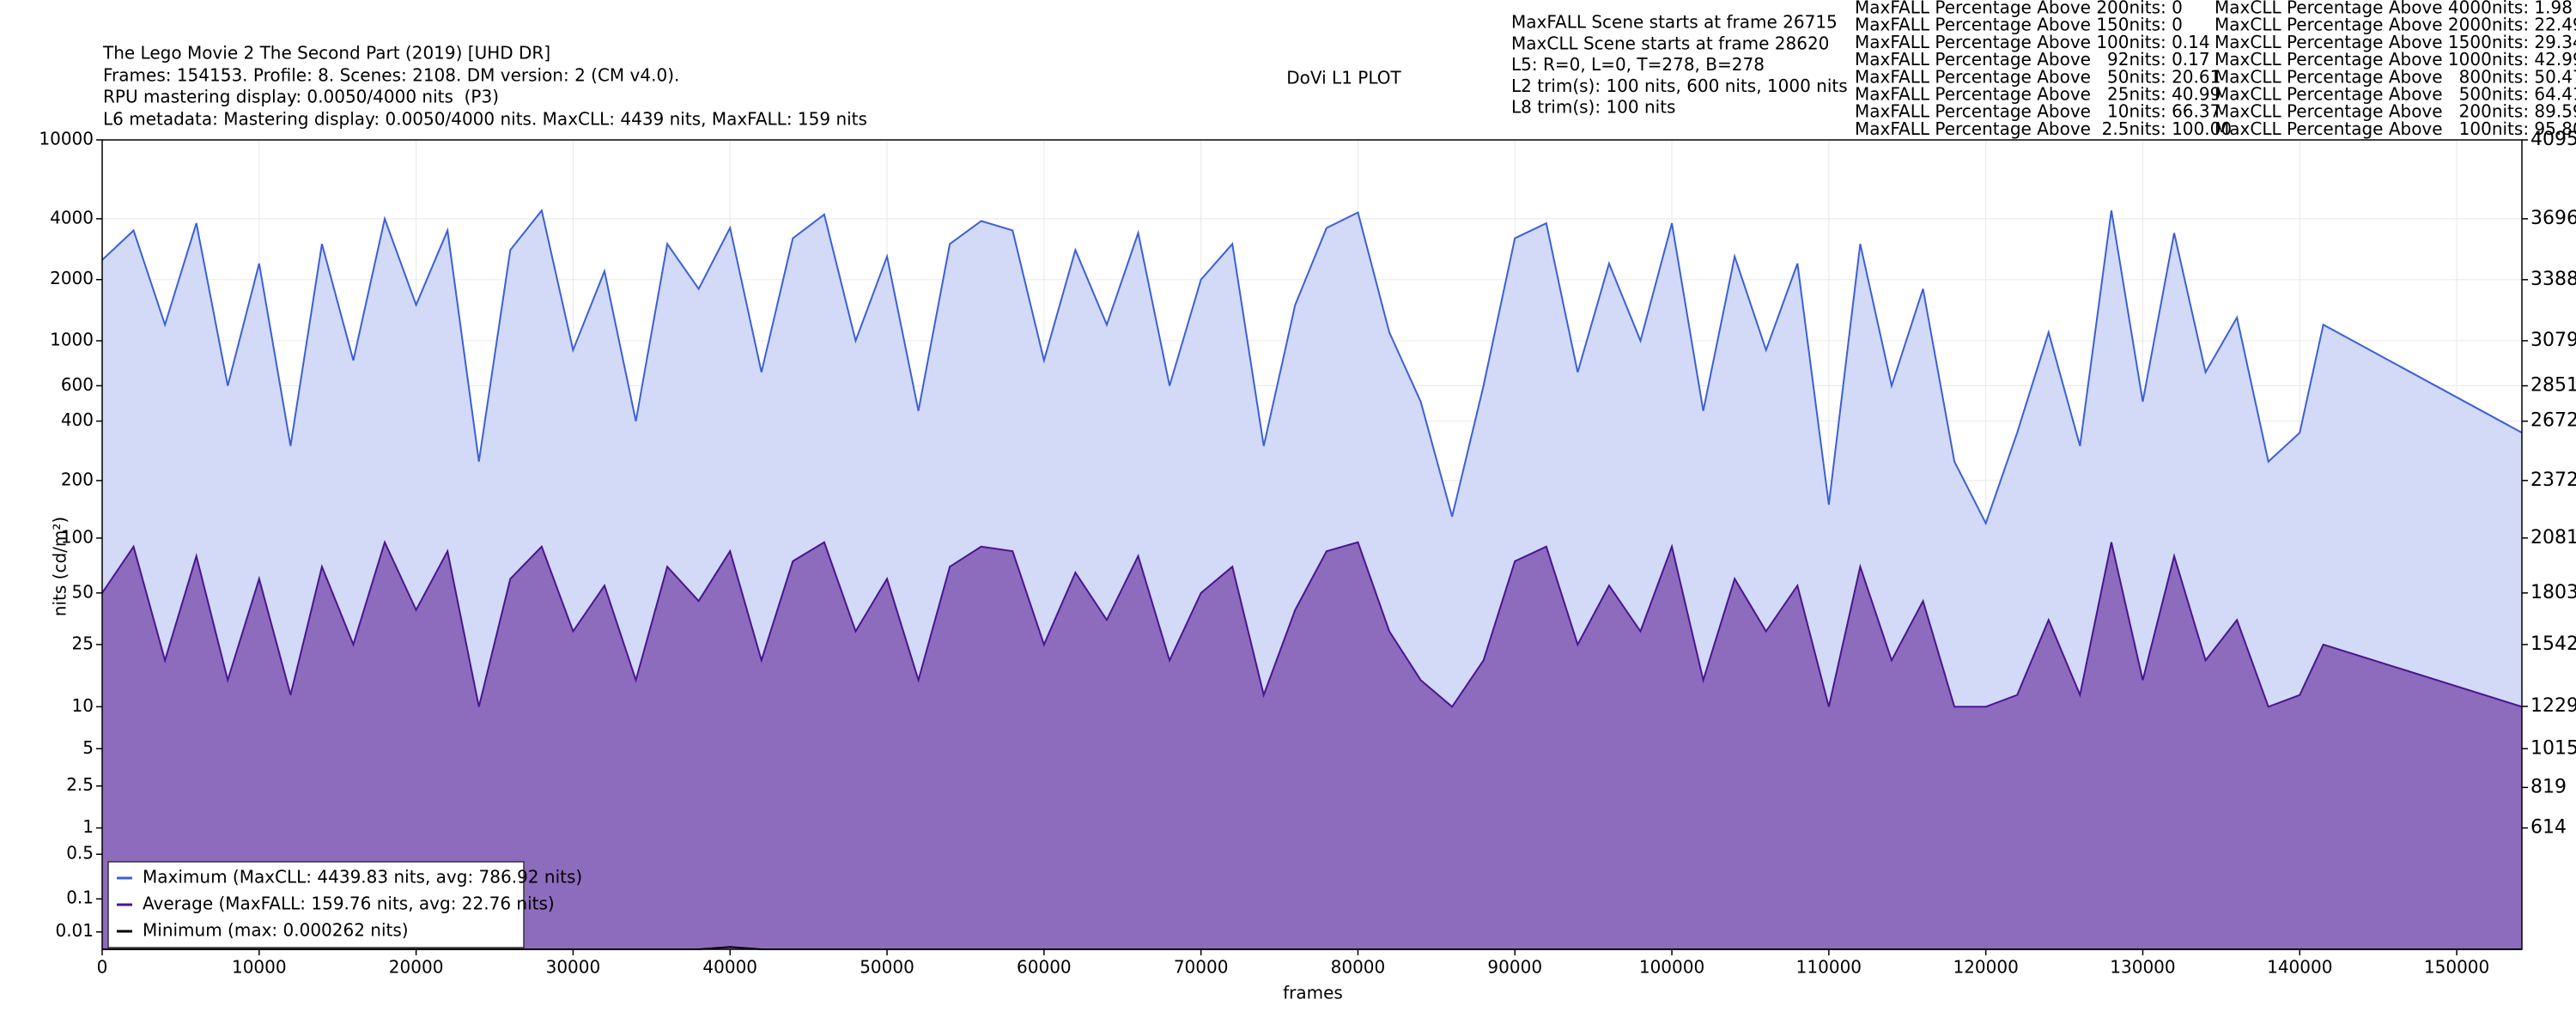  What do you see at coordinates (2553, 592) in the screenshot?
I see `y2-tick-label: 1803` at bounding box center [2553, 592].